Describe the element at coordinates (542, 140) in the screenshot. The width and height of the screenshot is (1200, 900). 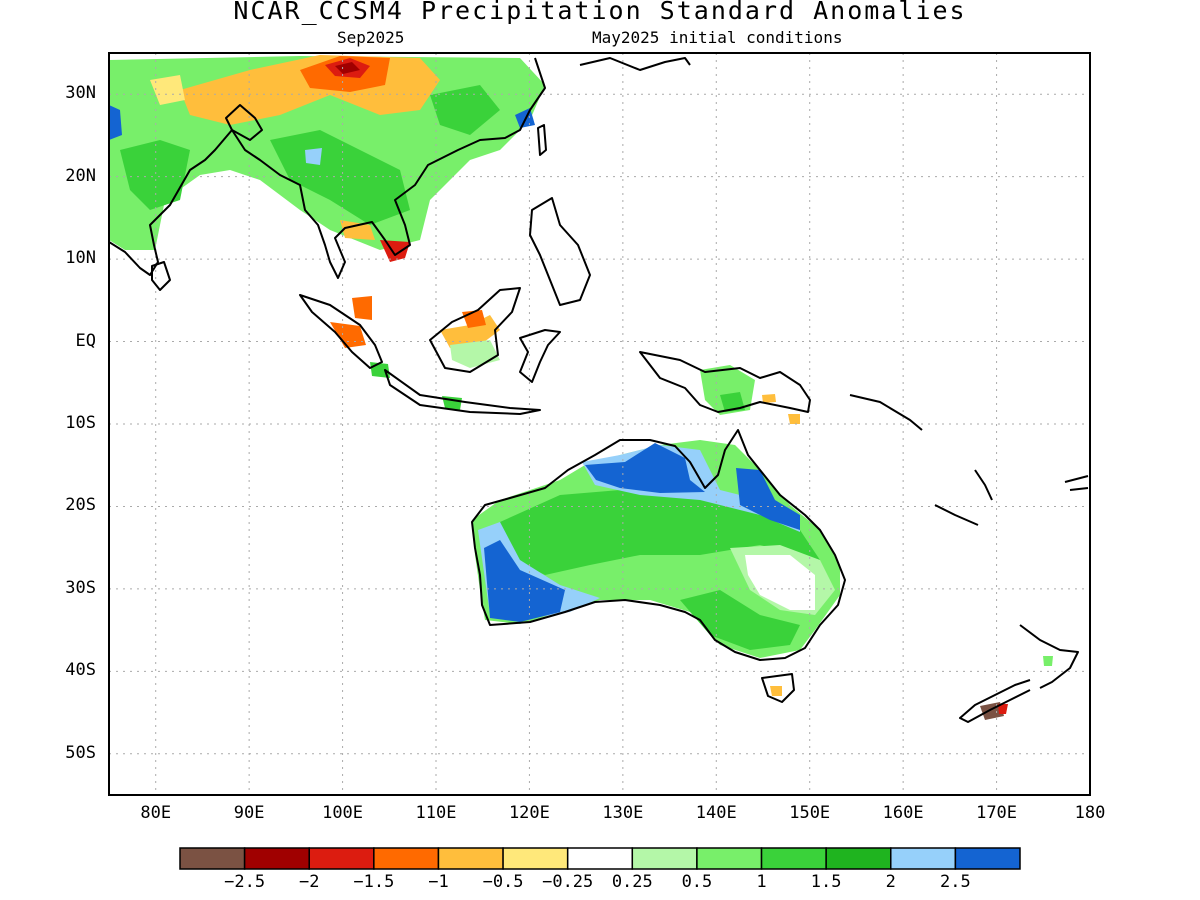
I see `coastline-taiwan` at that location.